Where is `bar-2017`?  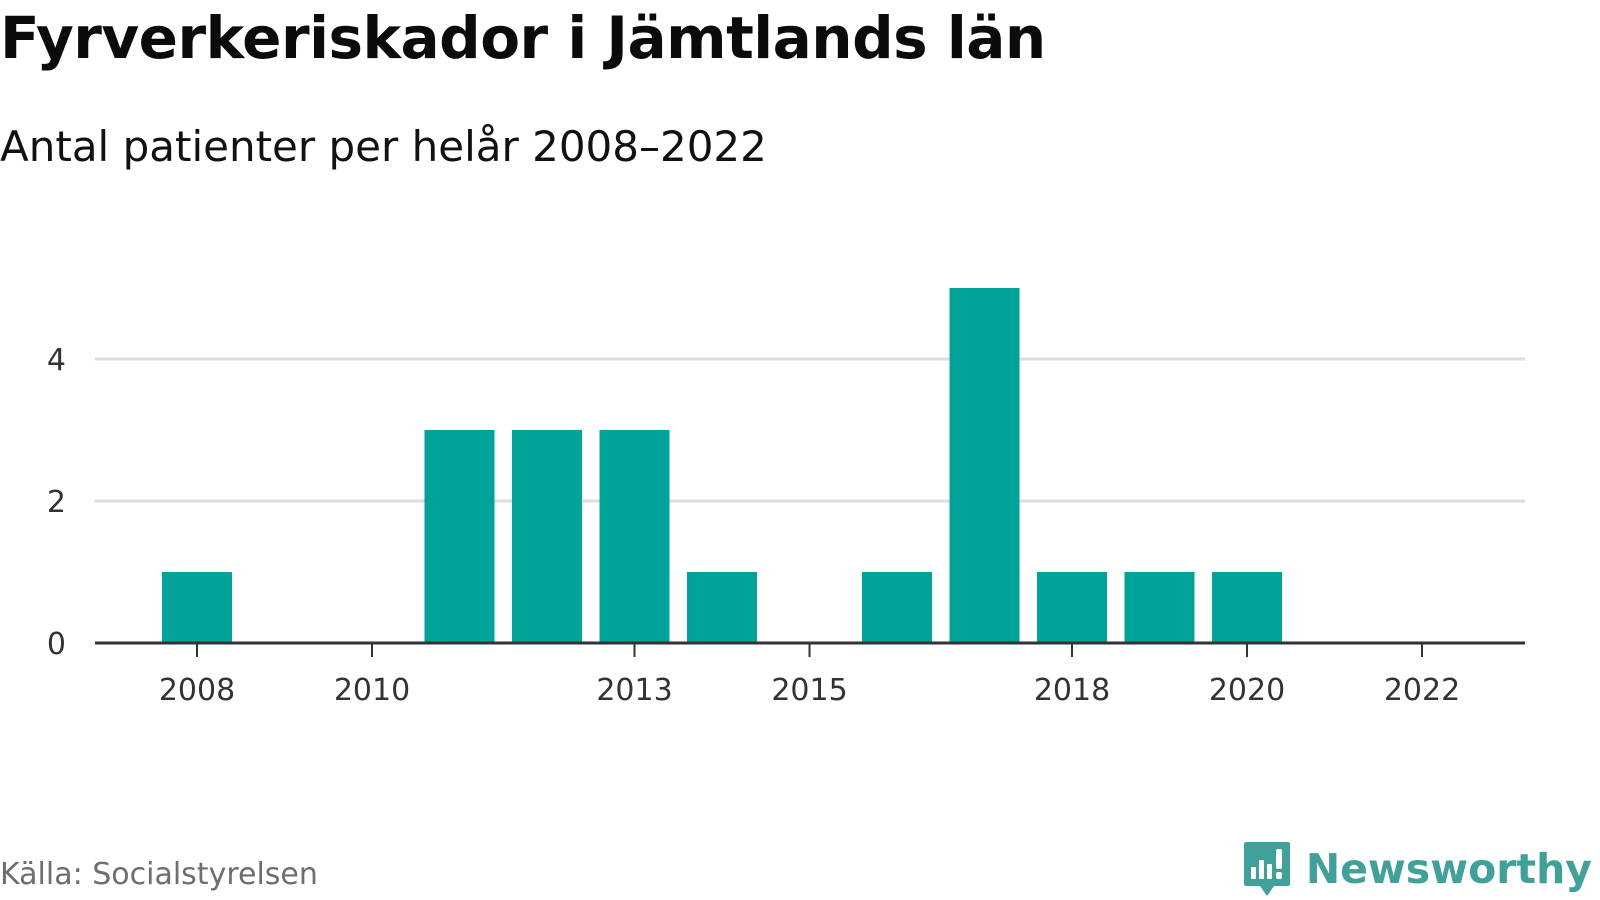
bar-2017 is located at coordinates (984, 465).